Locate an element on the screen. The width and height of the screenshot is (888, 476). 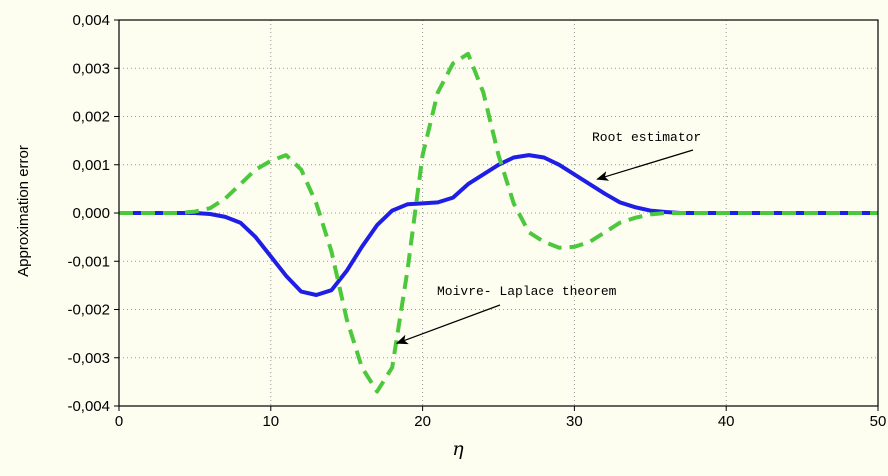
y-tick-label: -0,003 is located at coordinates (88, 358).